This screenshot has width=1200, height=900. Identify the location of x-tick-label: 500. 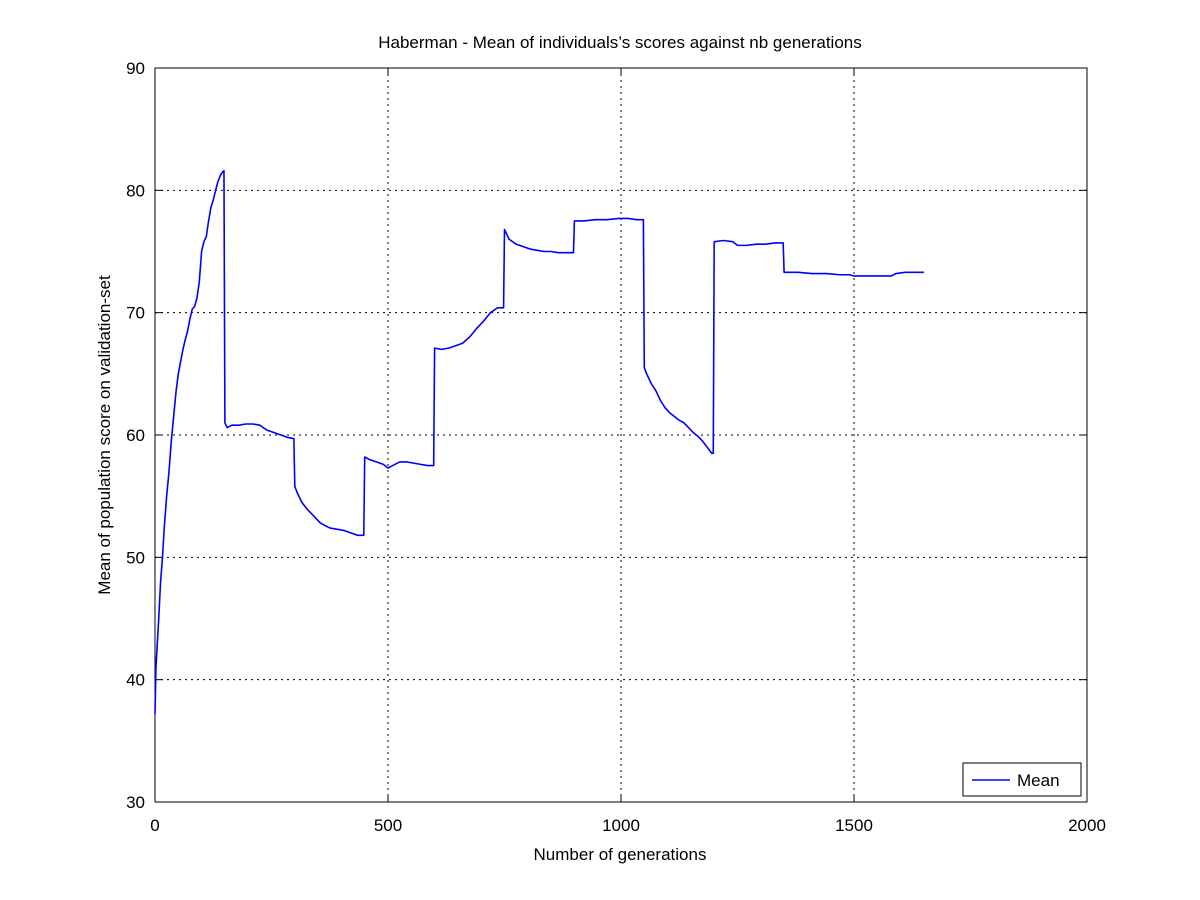
(388, 825).